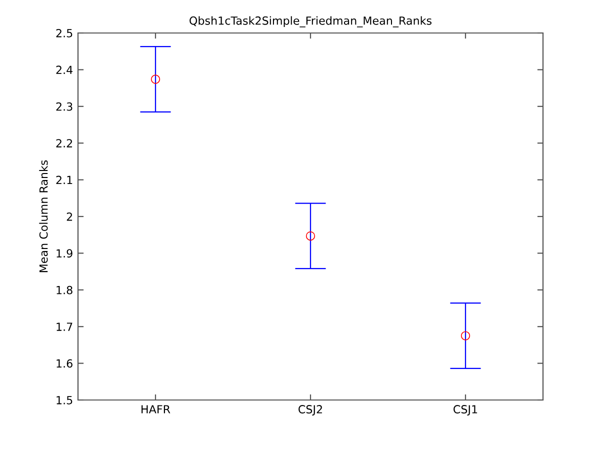 The height and width of the screenshot is (450, 600). Describe the element at coordinates (64, 363) in the screenshot. I see `y-tick-label: 1.6` at that location.